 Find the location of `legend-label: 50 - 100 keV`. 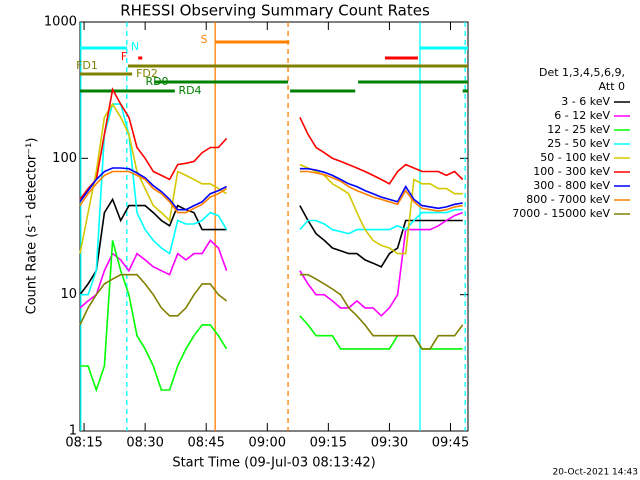

legend-label: 50 - 100 keV is located at coordinates (575, 157).